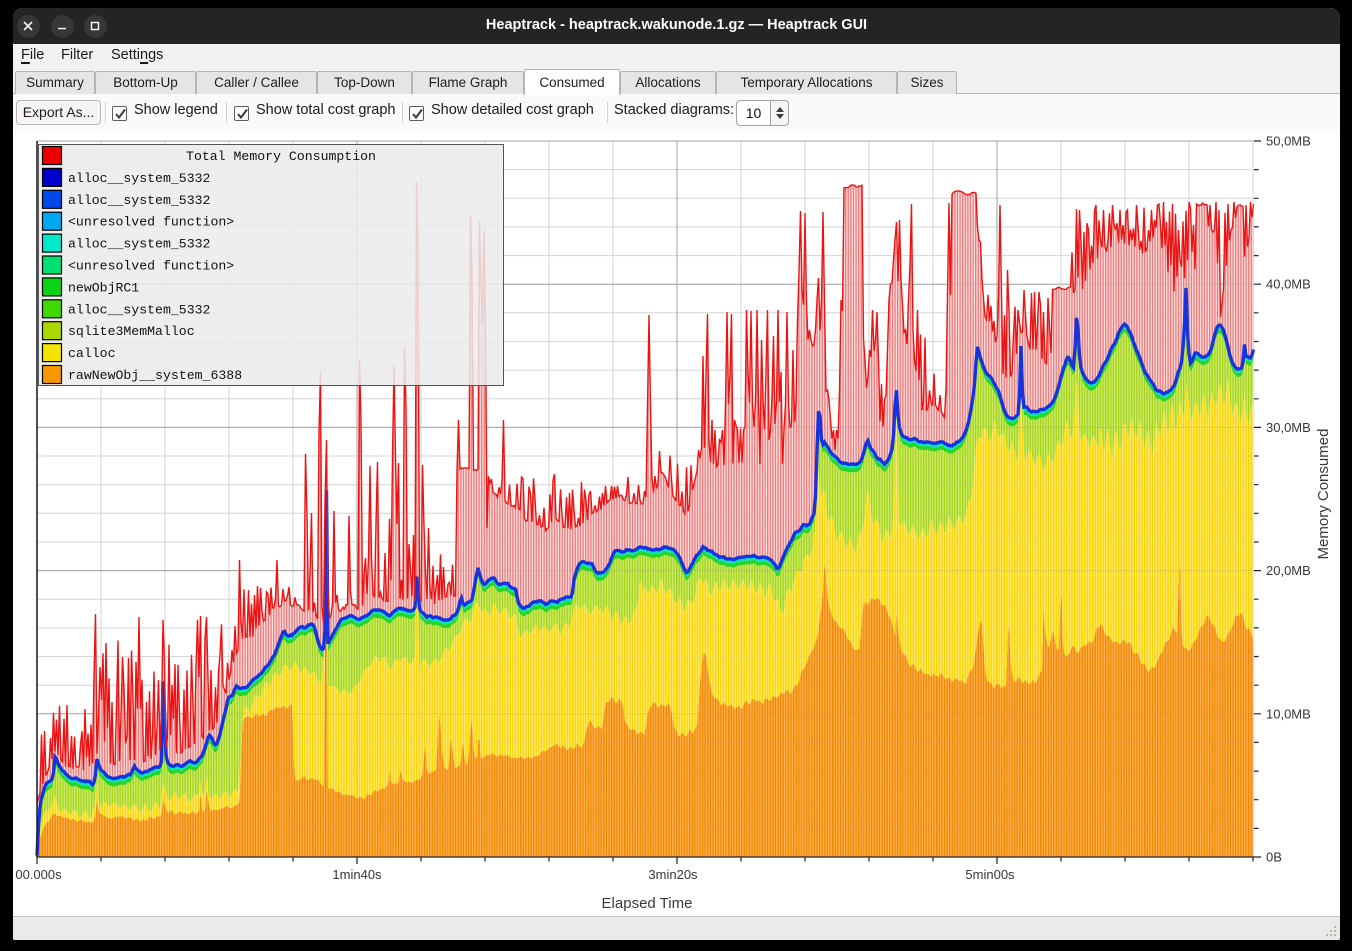  Describe the element at coordinates (1323, 494) in the screenshot. I see `svg-text: Memory Consumed` at that location.